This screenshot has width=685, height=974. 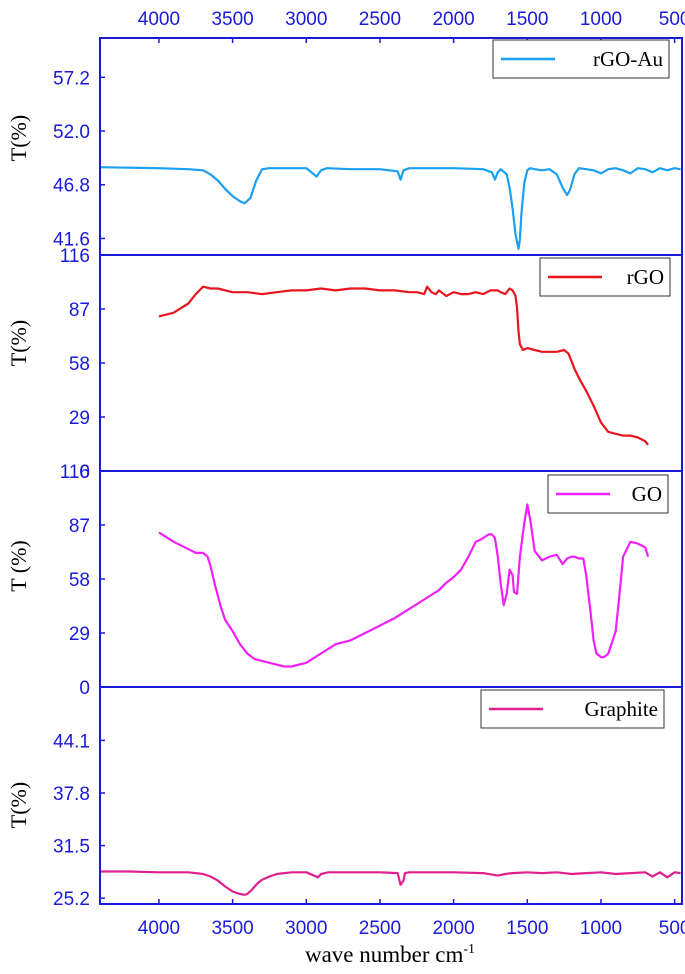 I want to click on legend: rGO, so click(x=605, y=277).